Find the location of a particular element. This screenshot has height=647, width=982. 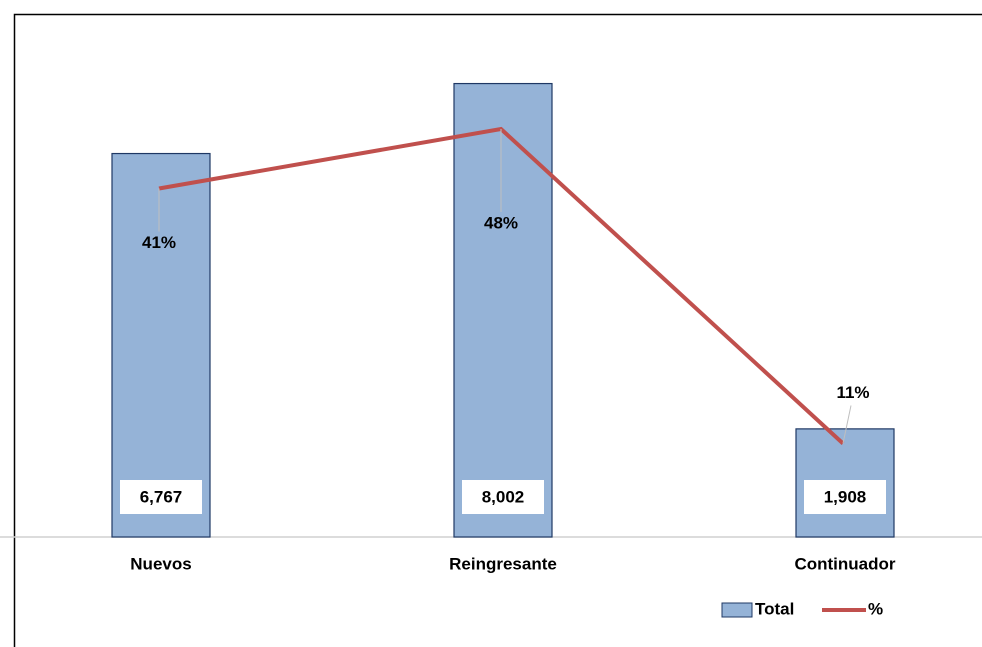

data-label: 1,908 is located at coordinates (845, 496).